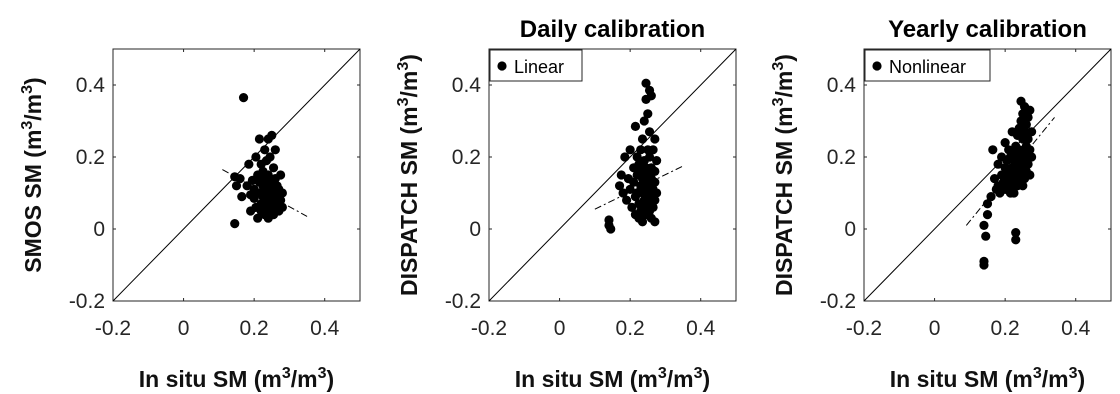 Image resolution: width=1120 pixels, height=394 pixels. What do you see at coordinates (33, 201) in the screenshot?
I see `y-axis-label-base: SMOS SM (m` at bounding box center [33, 201].